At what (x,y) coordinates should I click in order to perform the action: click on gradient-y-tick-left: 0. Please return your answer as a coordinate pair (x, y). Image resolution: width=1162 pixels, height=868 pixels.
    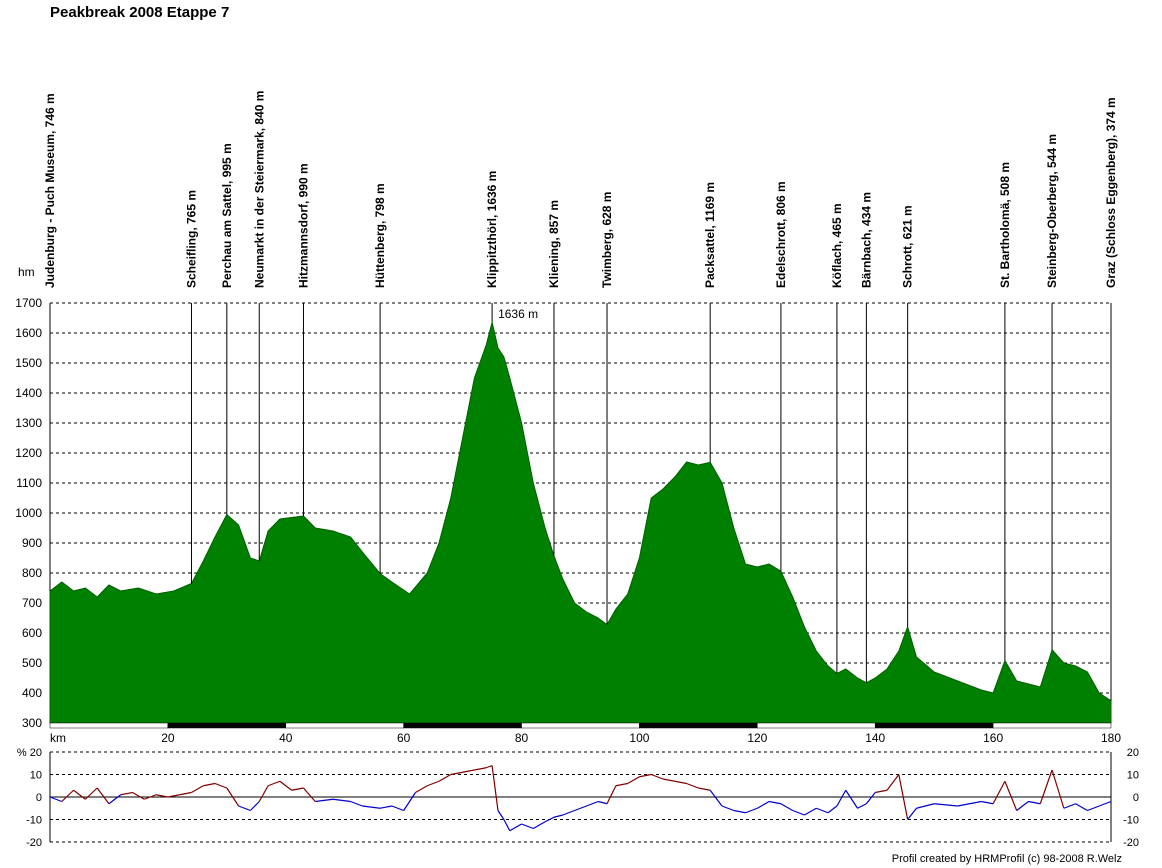
    Looking at the image, I should click on (39, 798).